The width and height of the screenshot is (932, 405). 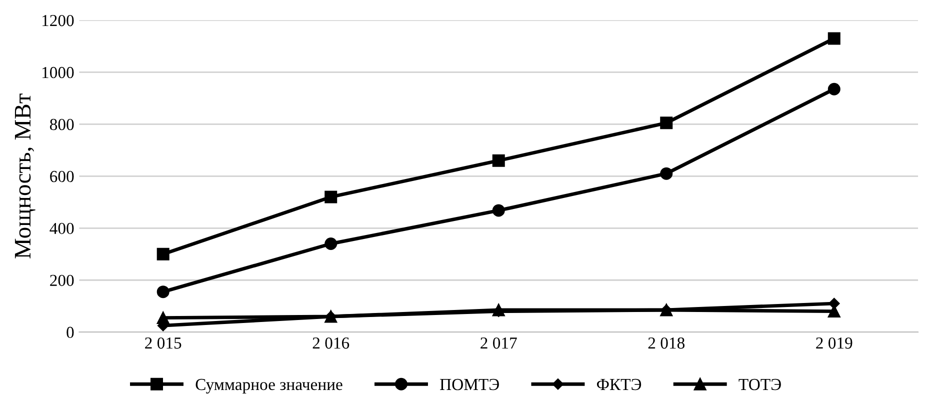 I want to click on y-tick-label: 1200, so click(x=58, y=20).